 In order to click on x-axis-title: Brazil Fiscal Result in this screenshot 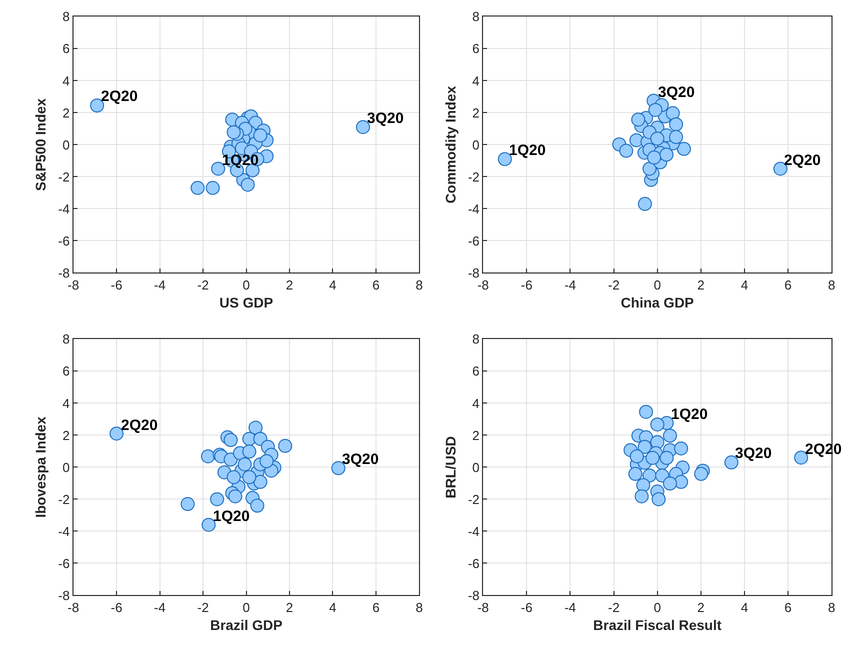, I will do `click(657, 625)`.